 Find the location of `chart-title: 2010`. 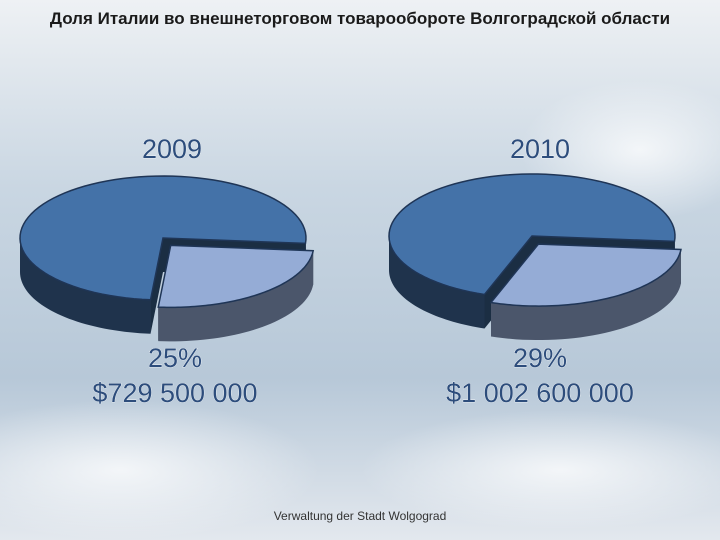

chart-title: 2010 is located at coordinates (540, 149).